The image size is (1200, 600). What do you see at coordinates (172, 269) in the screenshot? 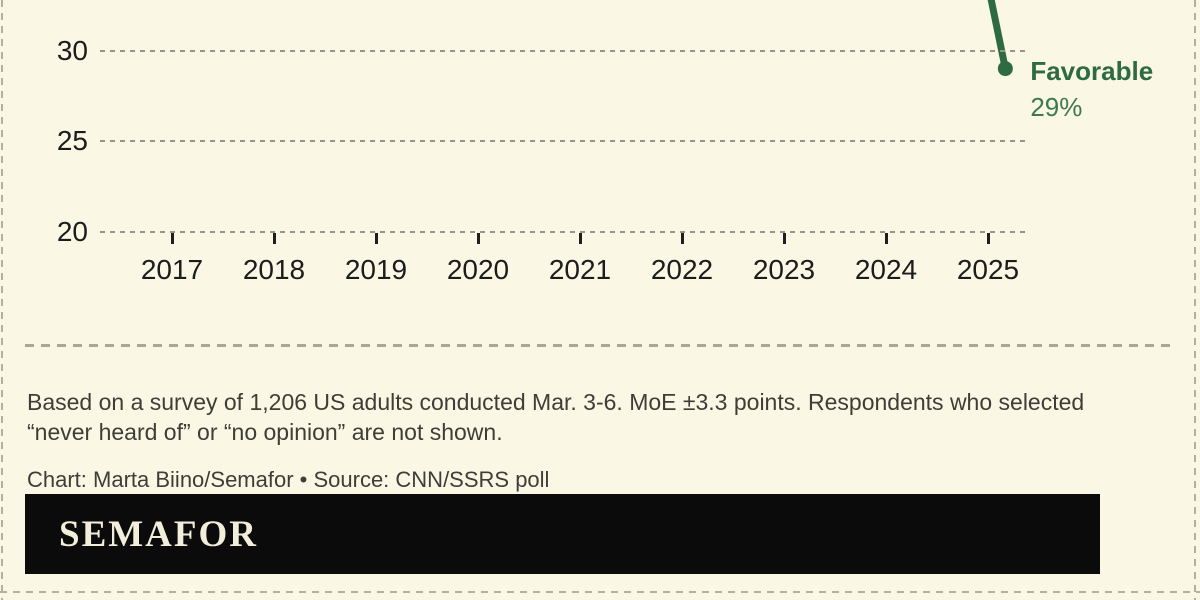
I see `x-axis-label-2017: 2017` at bounding box center [172, 269].